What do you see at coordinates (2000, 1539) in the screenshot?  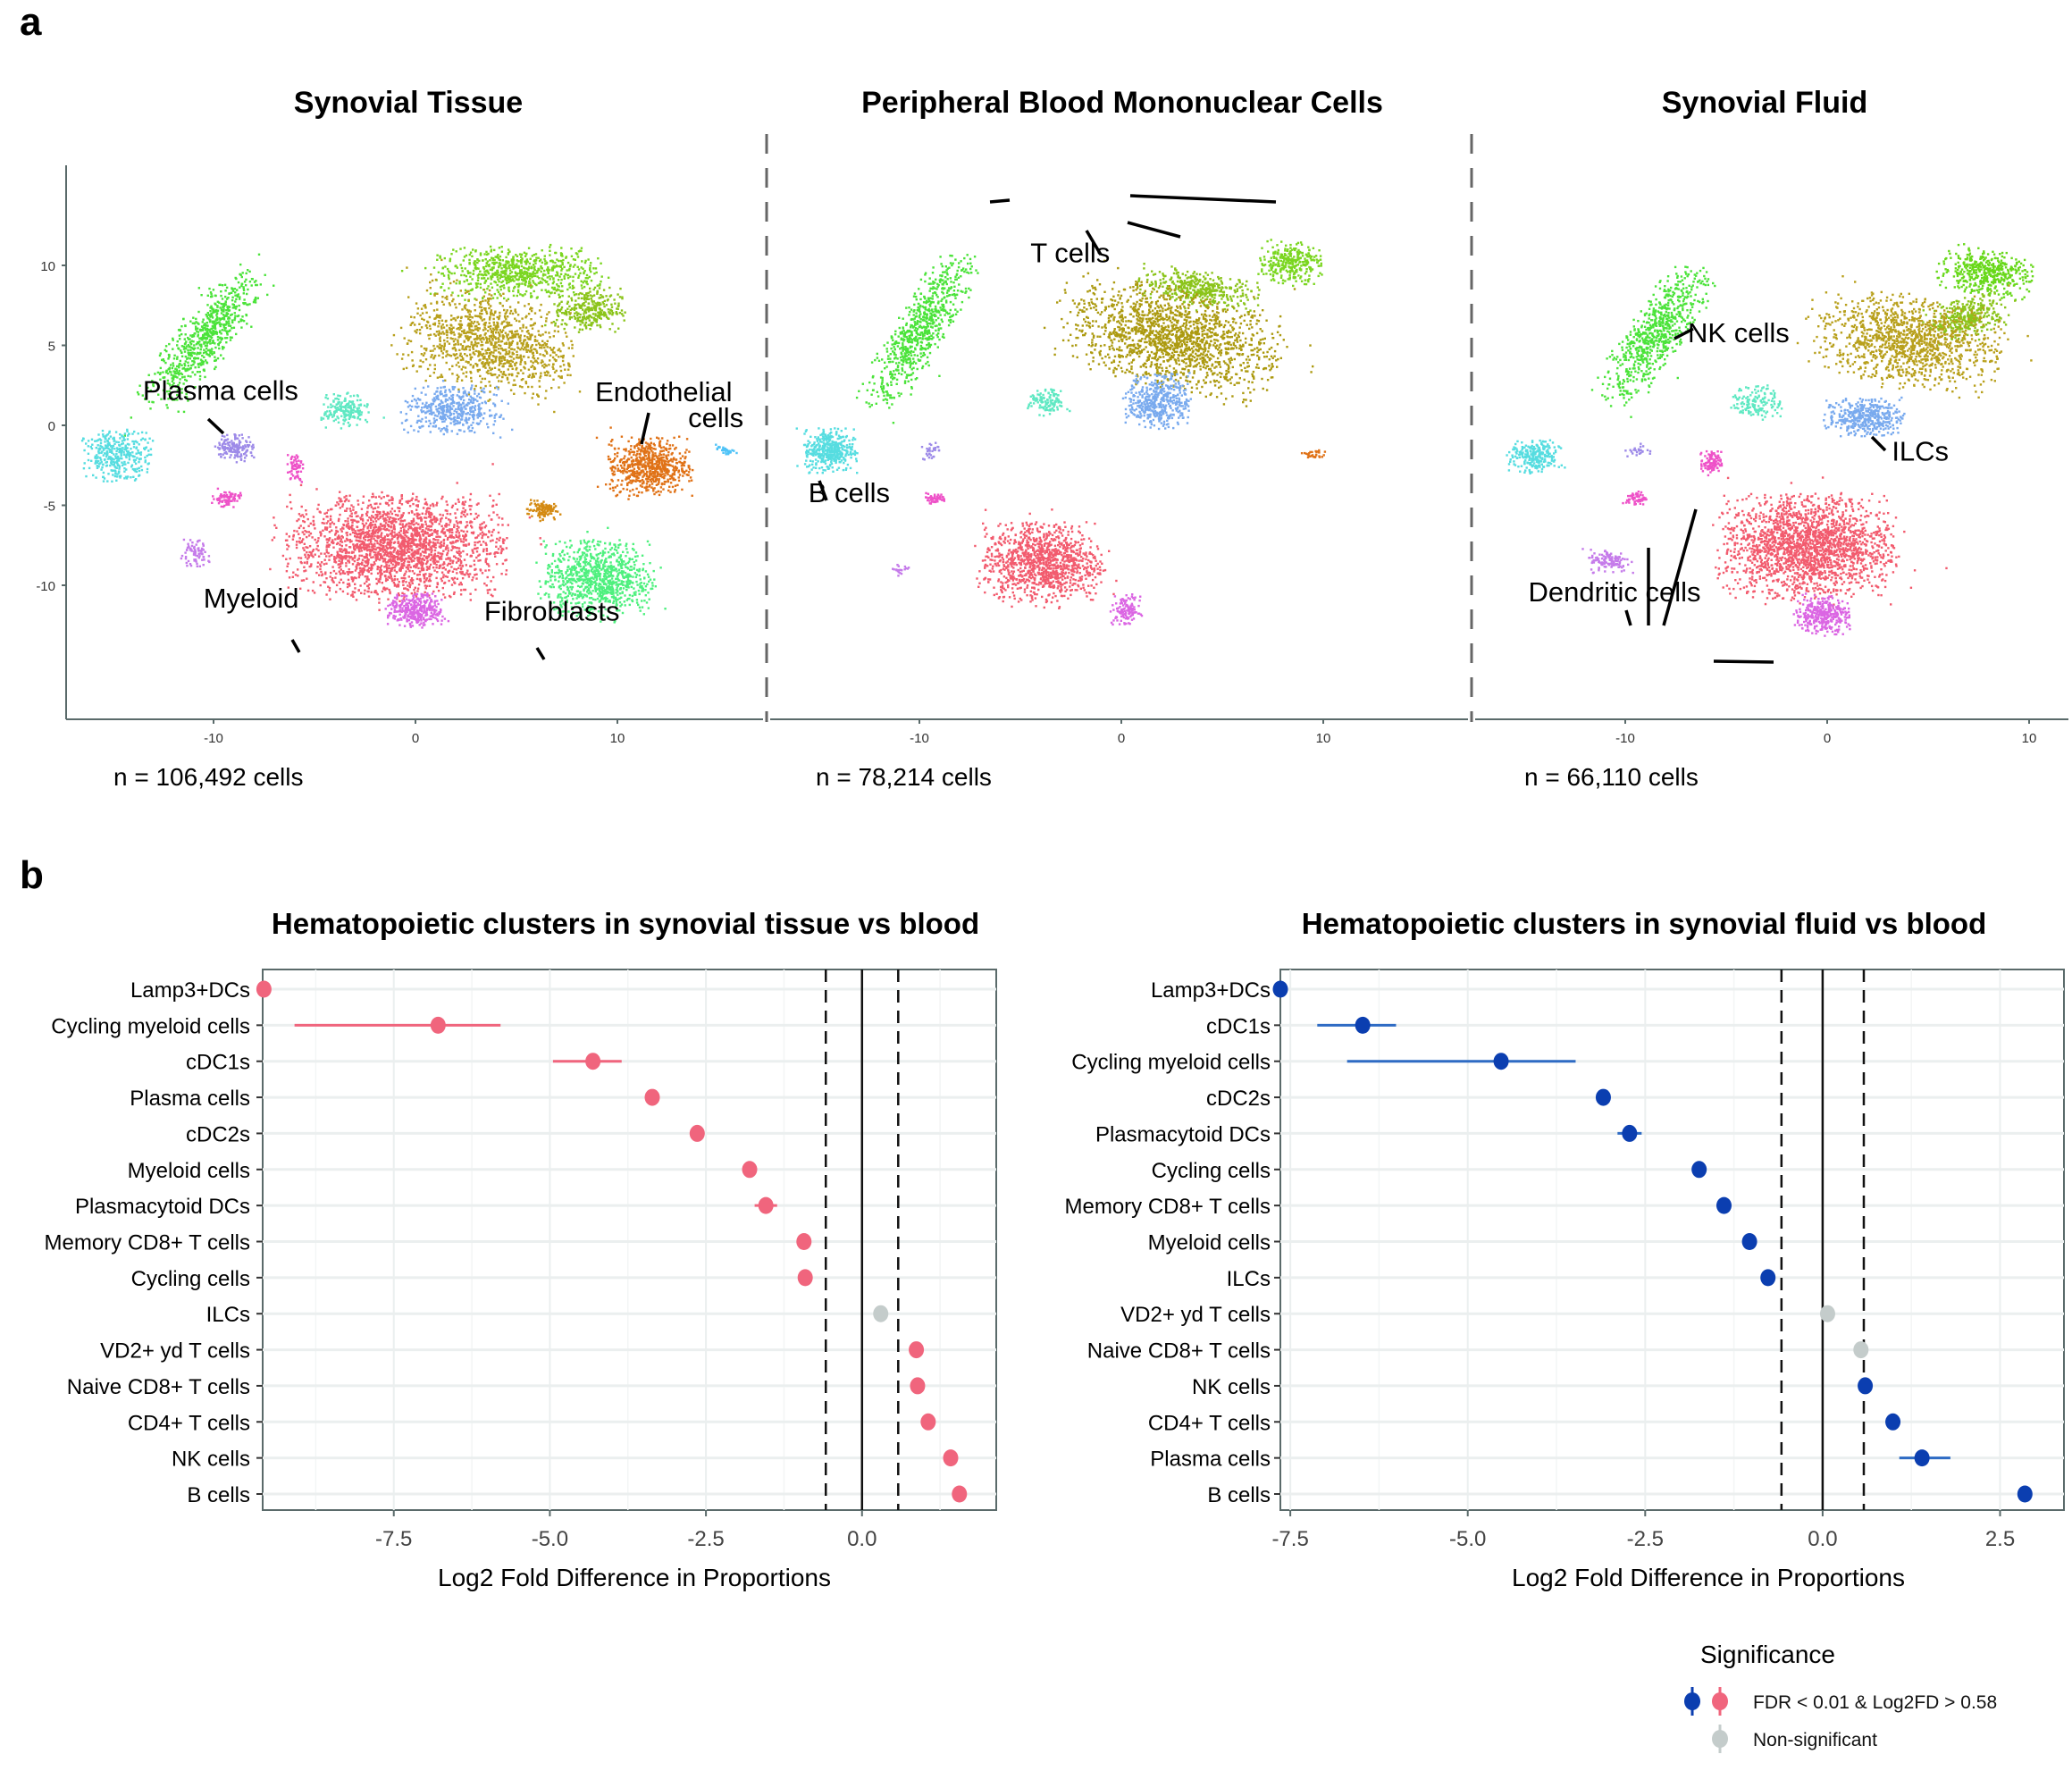 I see `x-tick-label: 2.5` at bounding box center [2000, 1539].